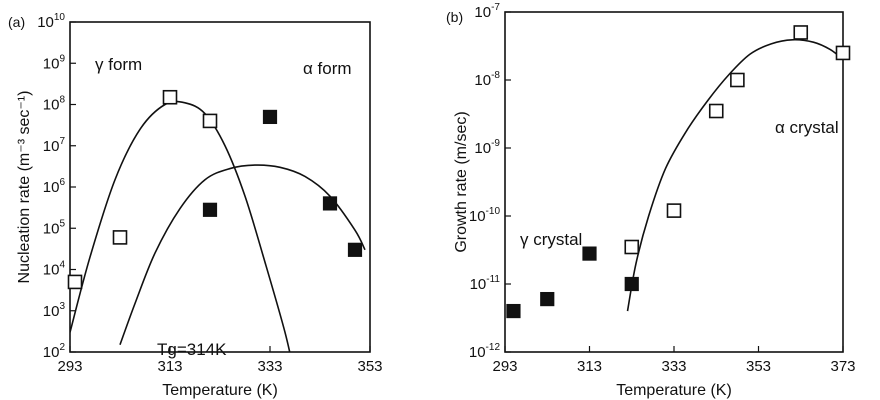 This screenshot has height=400, width=880. What do you see at coordinates (551, 239) in the screenshot?
I see `annotation-gamma-crystal: γ crystal` at bounding box center [551, 239].